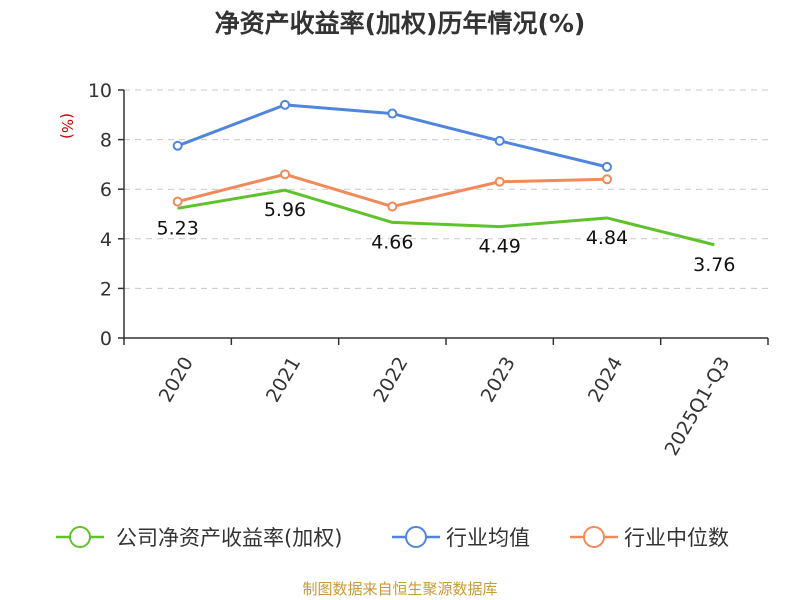  I want to click on y-tick-label-2: 2, so click(106, 289).